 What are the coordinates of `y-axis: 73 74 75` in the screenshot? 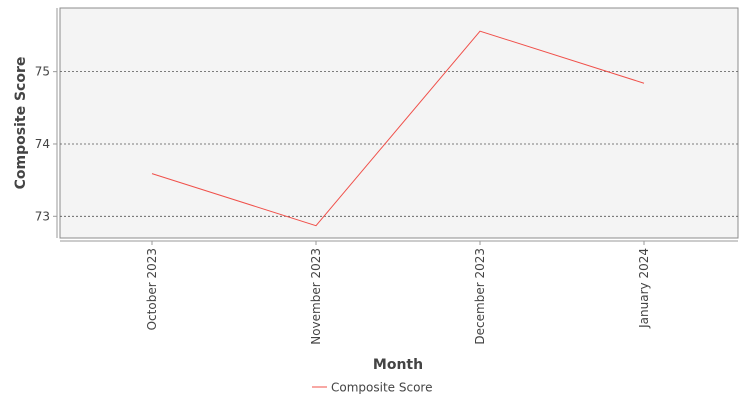 It's located at (46, 144).